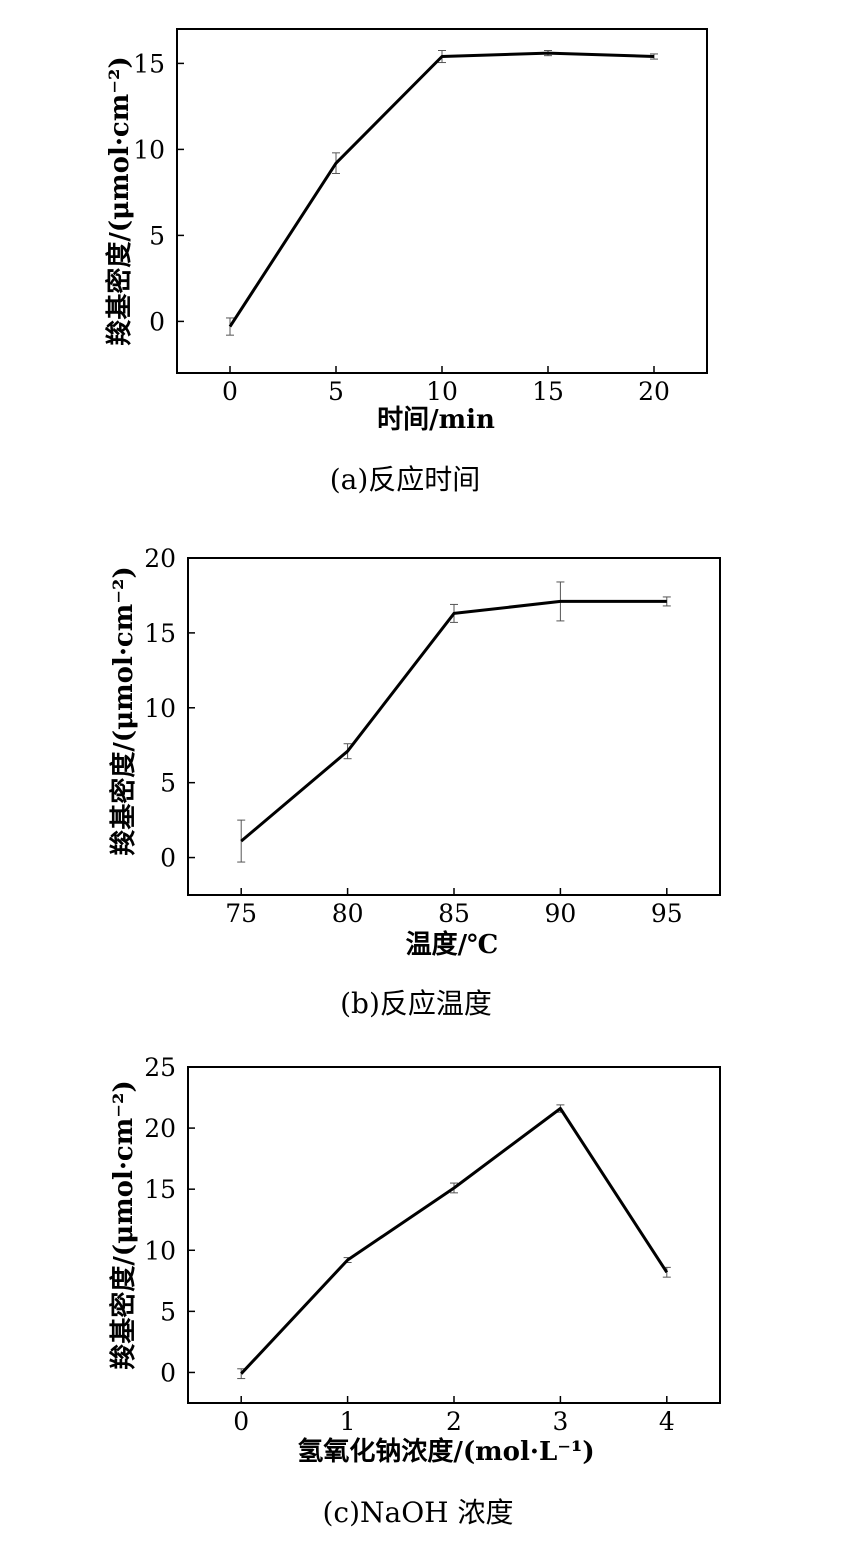  I want to click on x-tick-label-c: 0, so click(241, 1421).